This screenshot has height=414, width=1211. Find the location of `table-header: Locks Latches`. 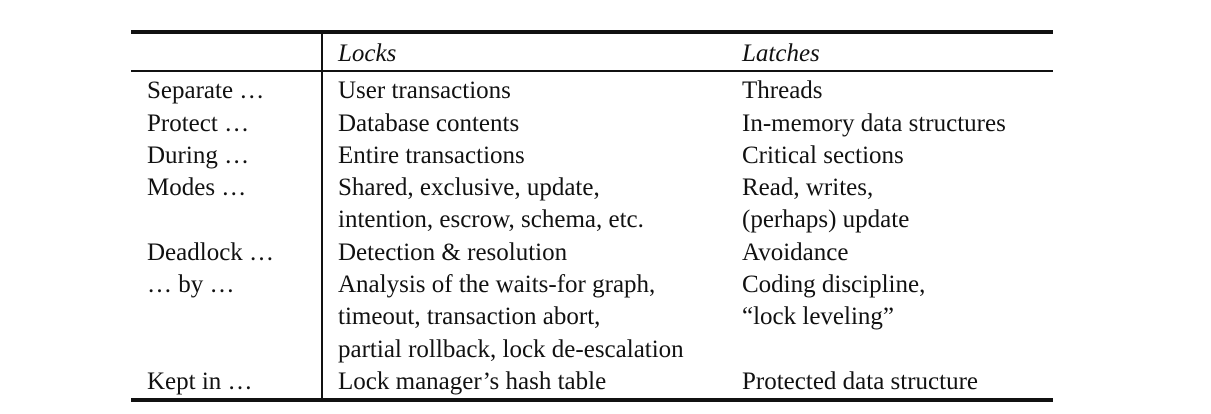

table-header: Locks Latches is located at coordinates (592, 51).